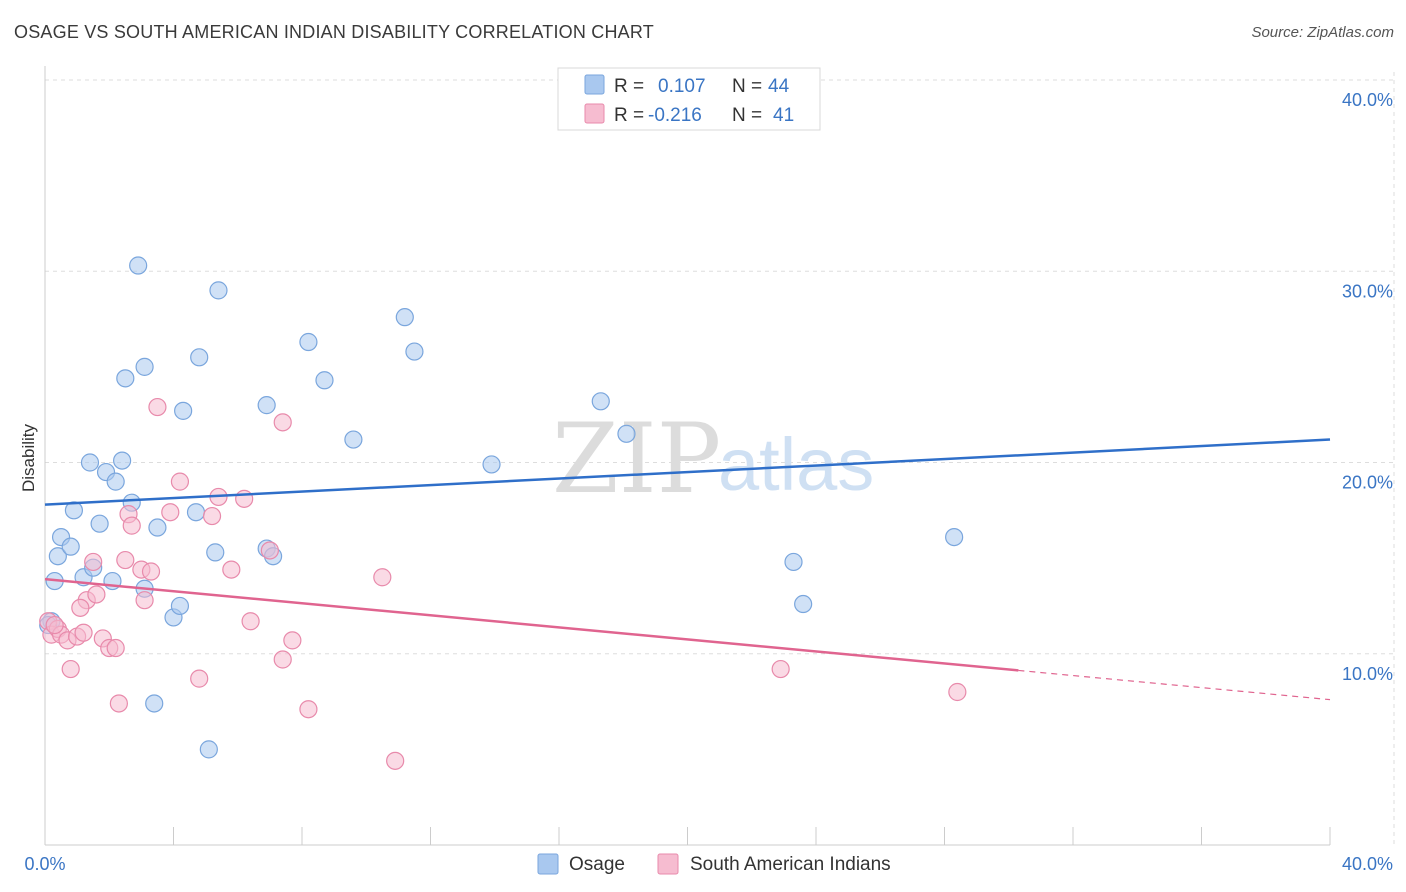 This screenshot has width=1406, height=892. Describe the element at coordinates (1367, 291) in the screenshot. I see `y-tick-label-2: 30.0%` at that location.